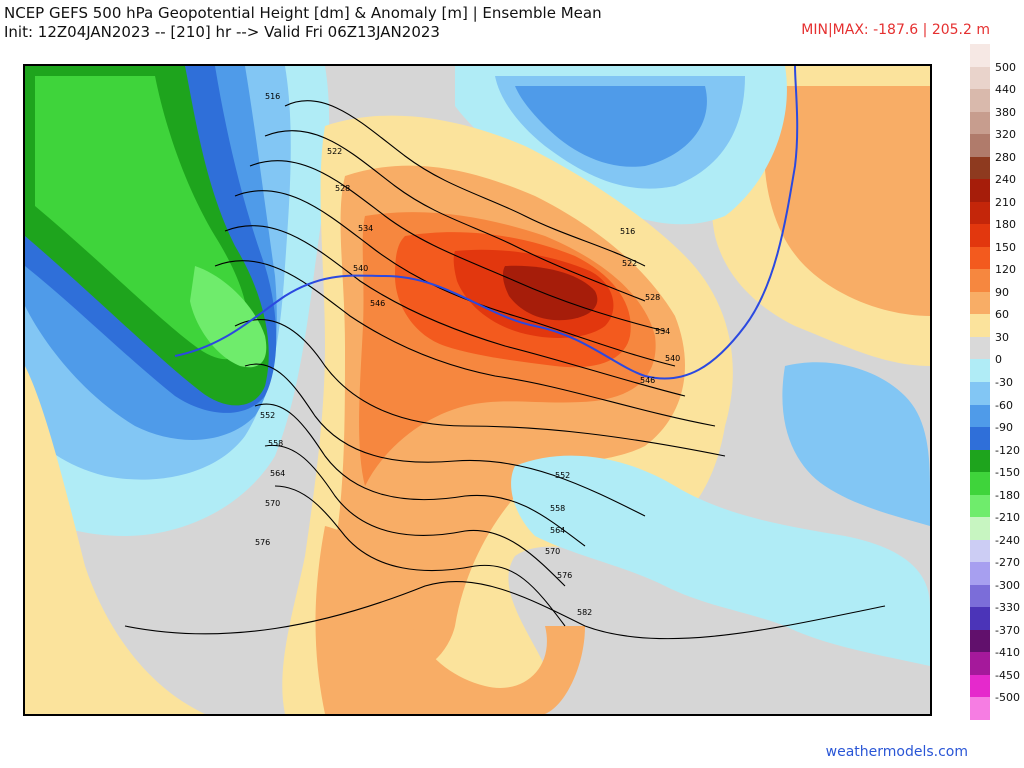 The height and width of the screenshot is (768, 1024). I want to click on colorbar-label: 210, so click(1005, 202).